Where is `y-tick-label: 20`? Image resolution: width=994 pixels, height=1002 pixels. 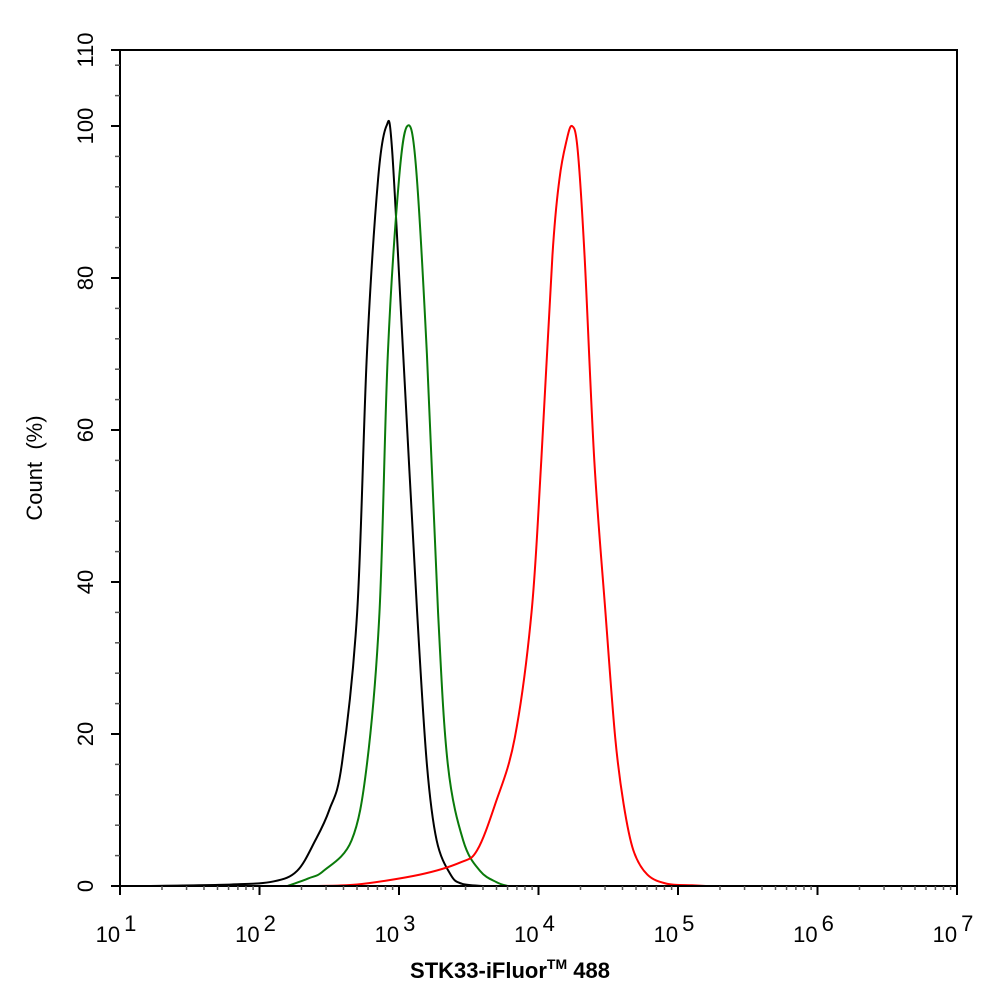
y-tick-label: 20 is located at coordinates (85, 734).